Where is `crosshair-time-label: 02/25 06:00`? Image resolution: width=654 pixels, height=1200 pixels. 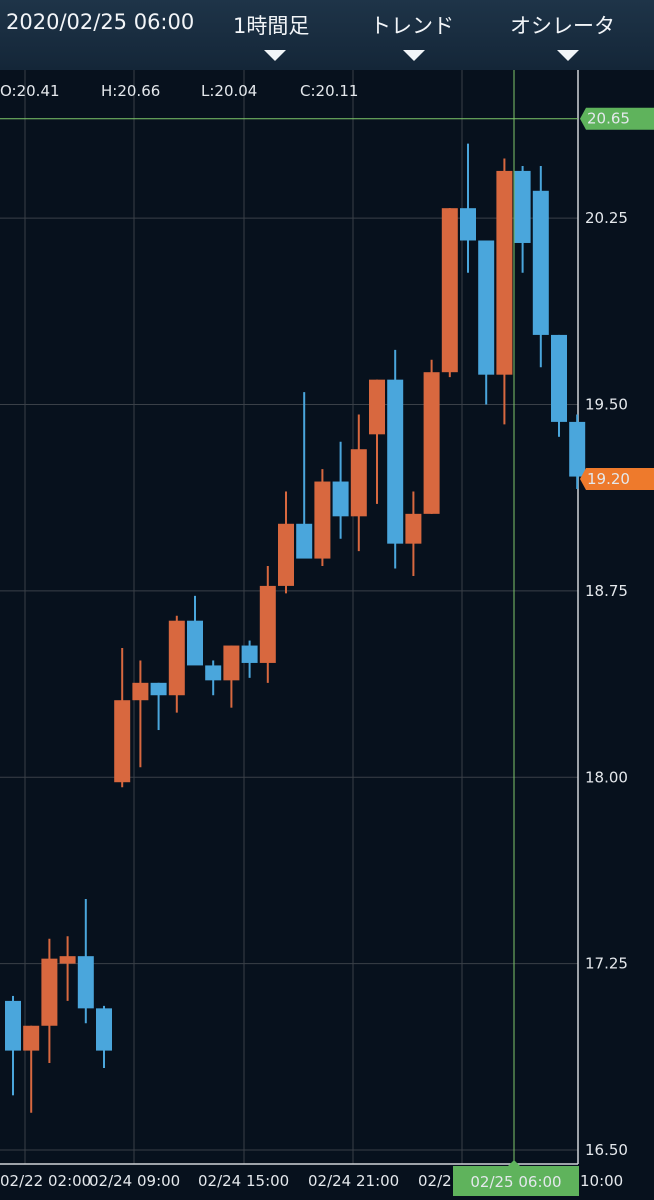
crosshair-time-label: 02/25 06:00 is located at coordinates (515, 1182).